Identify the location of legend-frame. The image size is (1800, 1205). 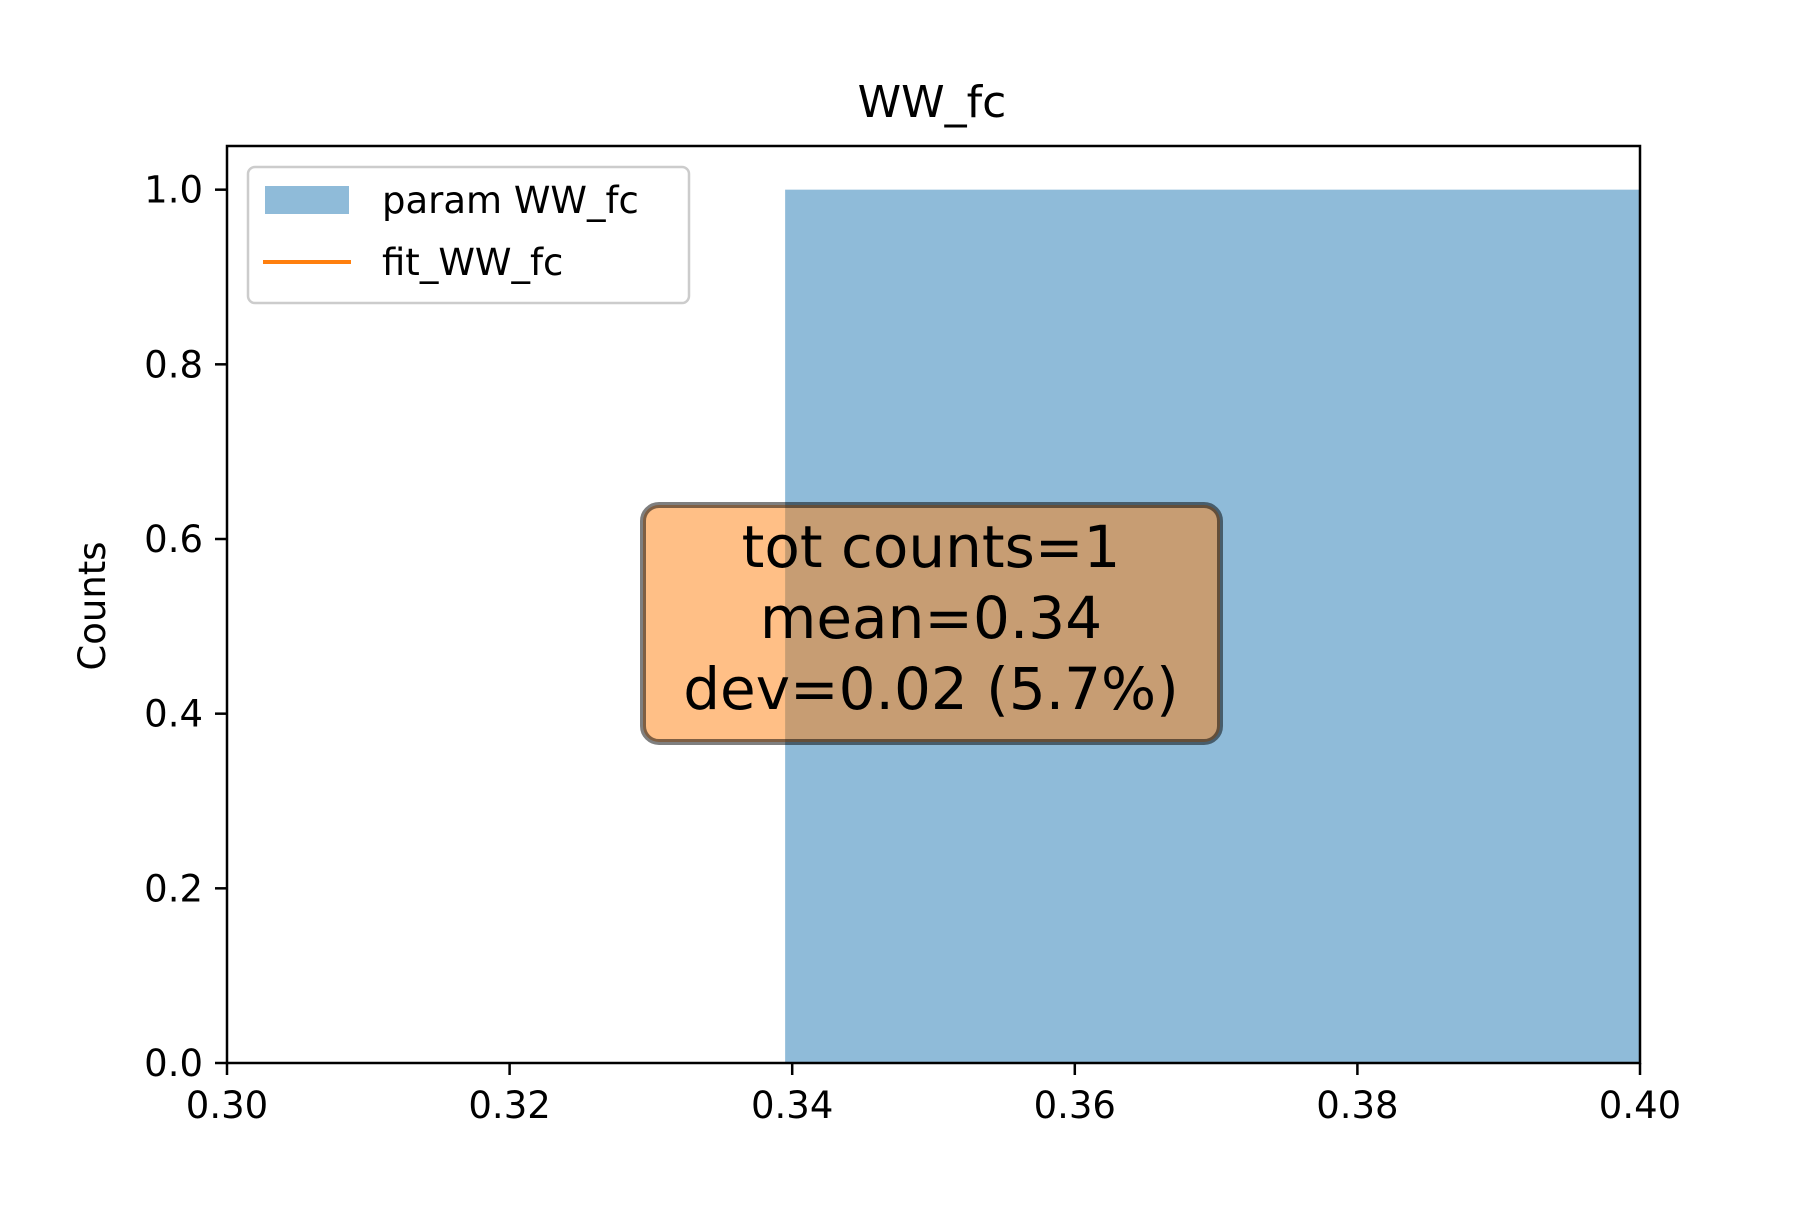
(468, 235).